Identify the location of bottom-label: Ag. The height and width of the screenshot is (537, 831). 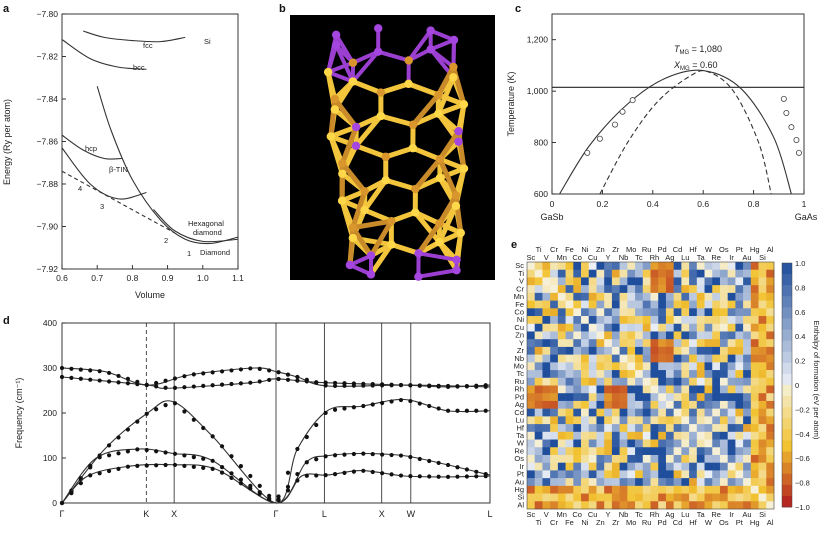
(669, 514).